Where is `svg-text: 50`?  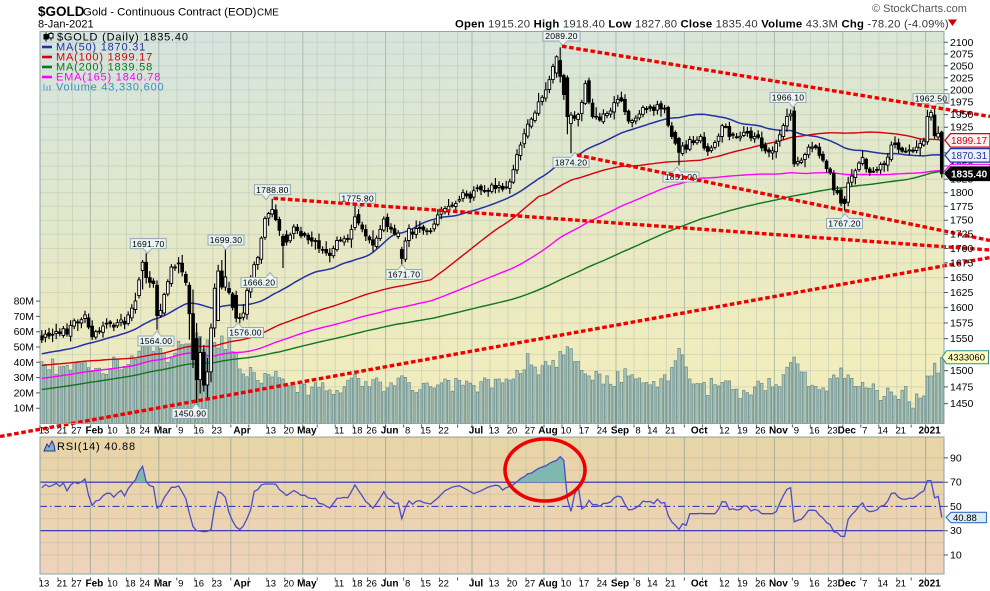 svg-text: 50 is located at coordinates (956, 507).